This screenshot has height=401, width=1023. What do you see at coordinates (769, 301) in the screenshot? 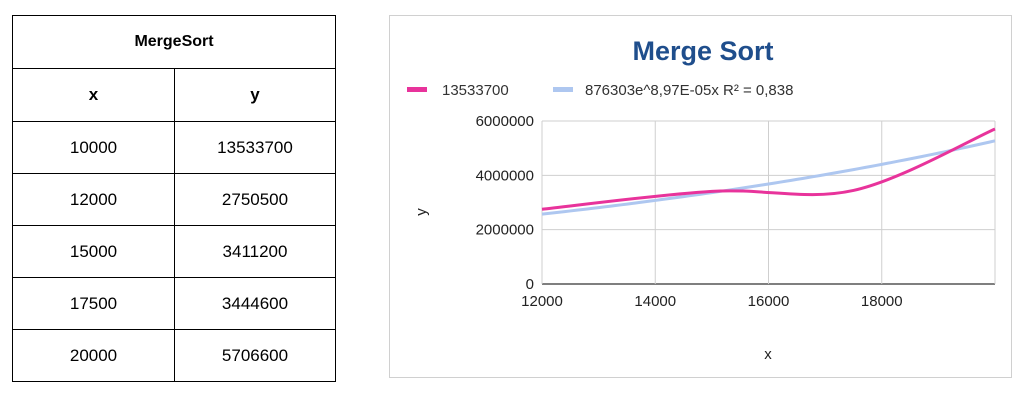
I see `x-tick-label: 16000` at bounding box center [769, 301].